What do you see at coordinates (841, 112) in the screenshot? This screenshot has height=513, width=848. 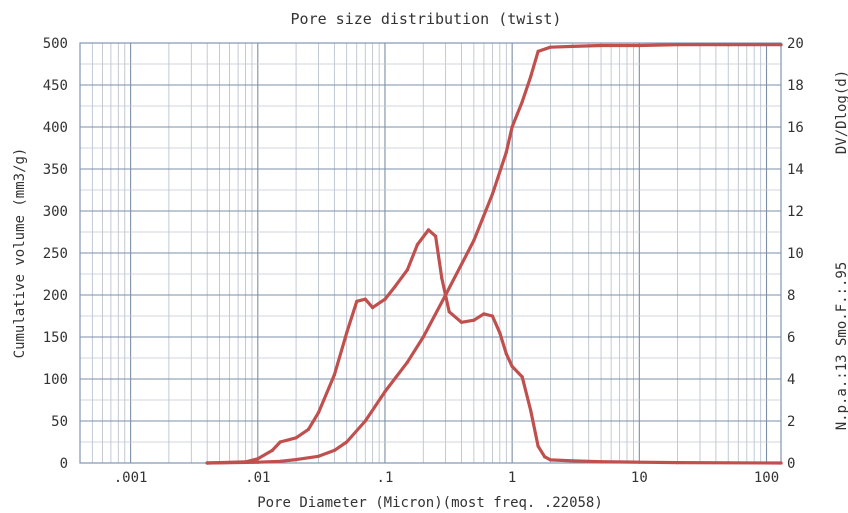 I see `y2-axis-label: DV/Dlog(d)` at bounding box center [841, 112].